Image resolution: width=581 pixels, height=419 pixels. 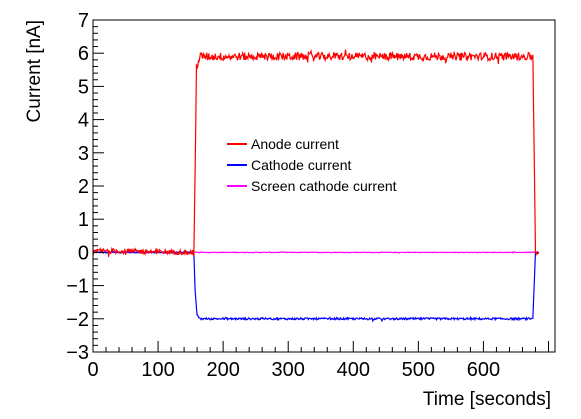 I want to click on legend-label: Screen cathode current, so click(x=324, y=186).